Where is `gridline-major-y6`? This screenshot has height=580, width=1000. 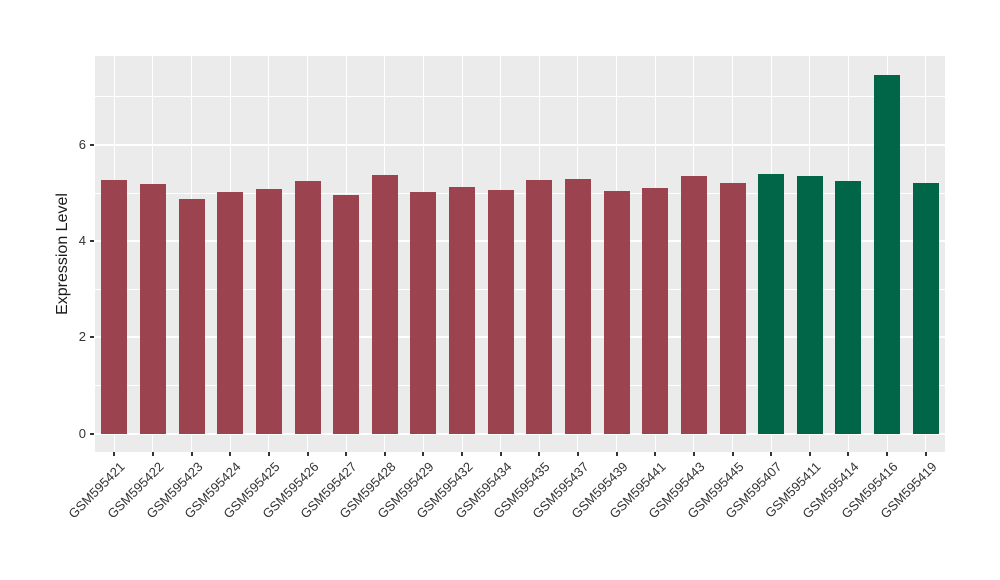
gridline-major-y6 is located at coordinates (520, 145).